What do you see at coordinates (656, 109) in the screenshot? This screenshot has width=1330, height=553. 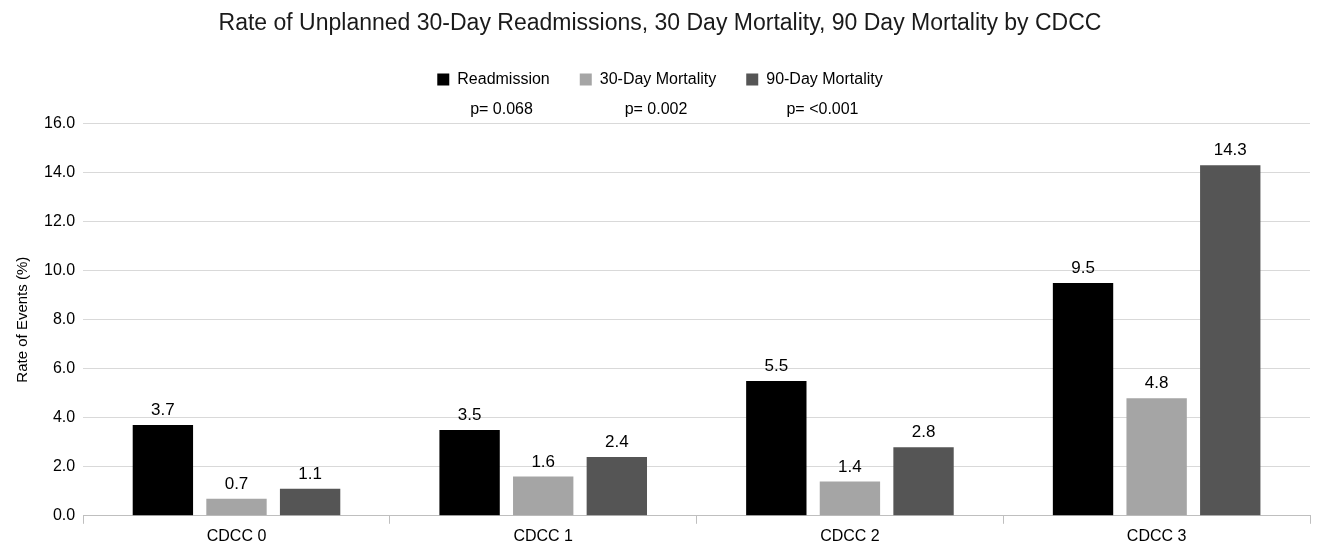 I see `text: p= 0.002` at bounding box center [656, 109].